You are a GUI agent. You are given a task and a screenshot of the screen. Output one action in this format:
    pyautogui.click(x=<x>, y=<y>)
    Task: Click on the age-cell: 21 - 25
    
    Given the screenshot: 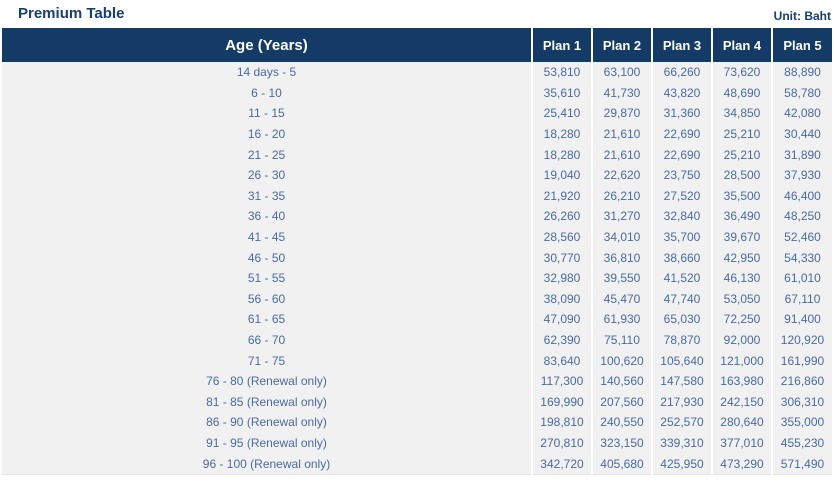 What is the action you would take?
    pyautogui.click(x=267, y=154)
    